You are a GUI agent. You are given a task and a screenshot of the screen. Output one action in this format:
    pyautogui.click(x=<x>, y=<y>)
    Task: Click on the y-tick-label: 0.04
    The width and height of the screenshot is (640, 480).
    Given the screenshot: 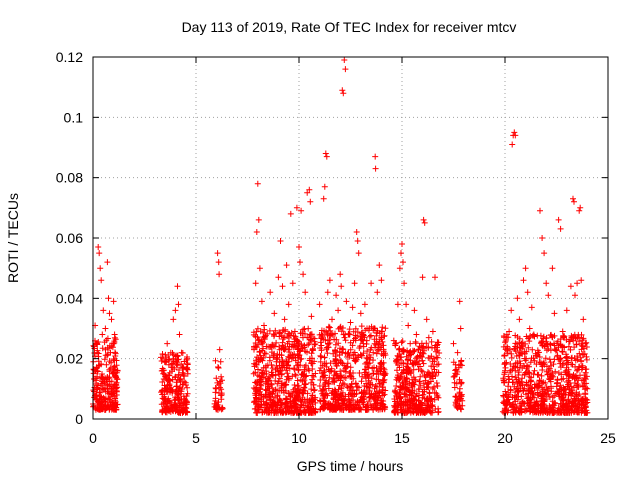 What is the action you would take?
    pyautogui.click(x=69, y=298)
    